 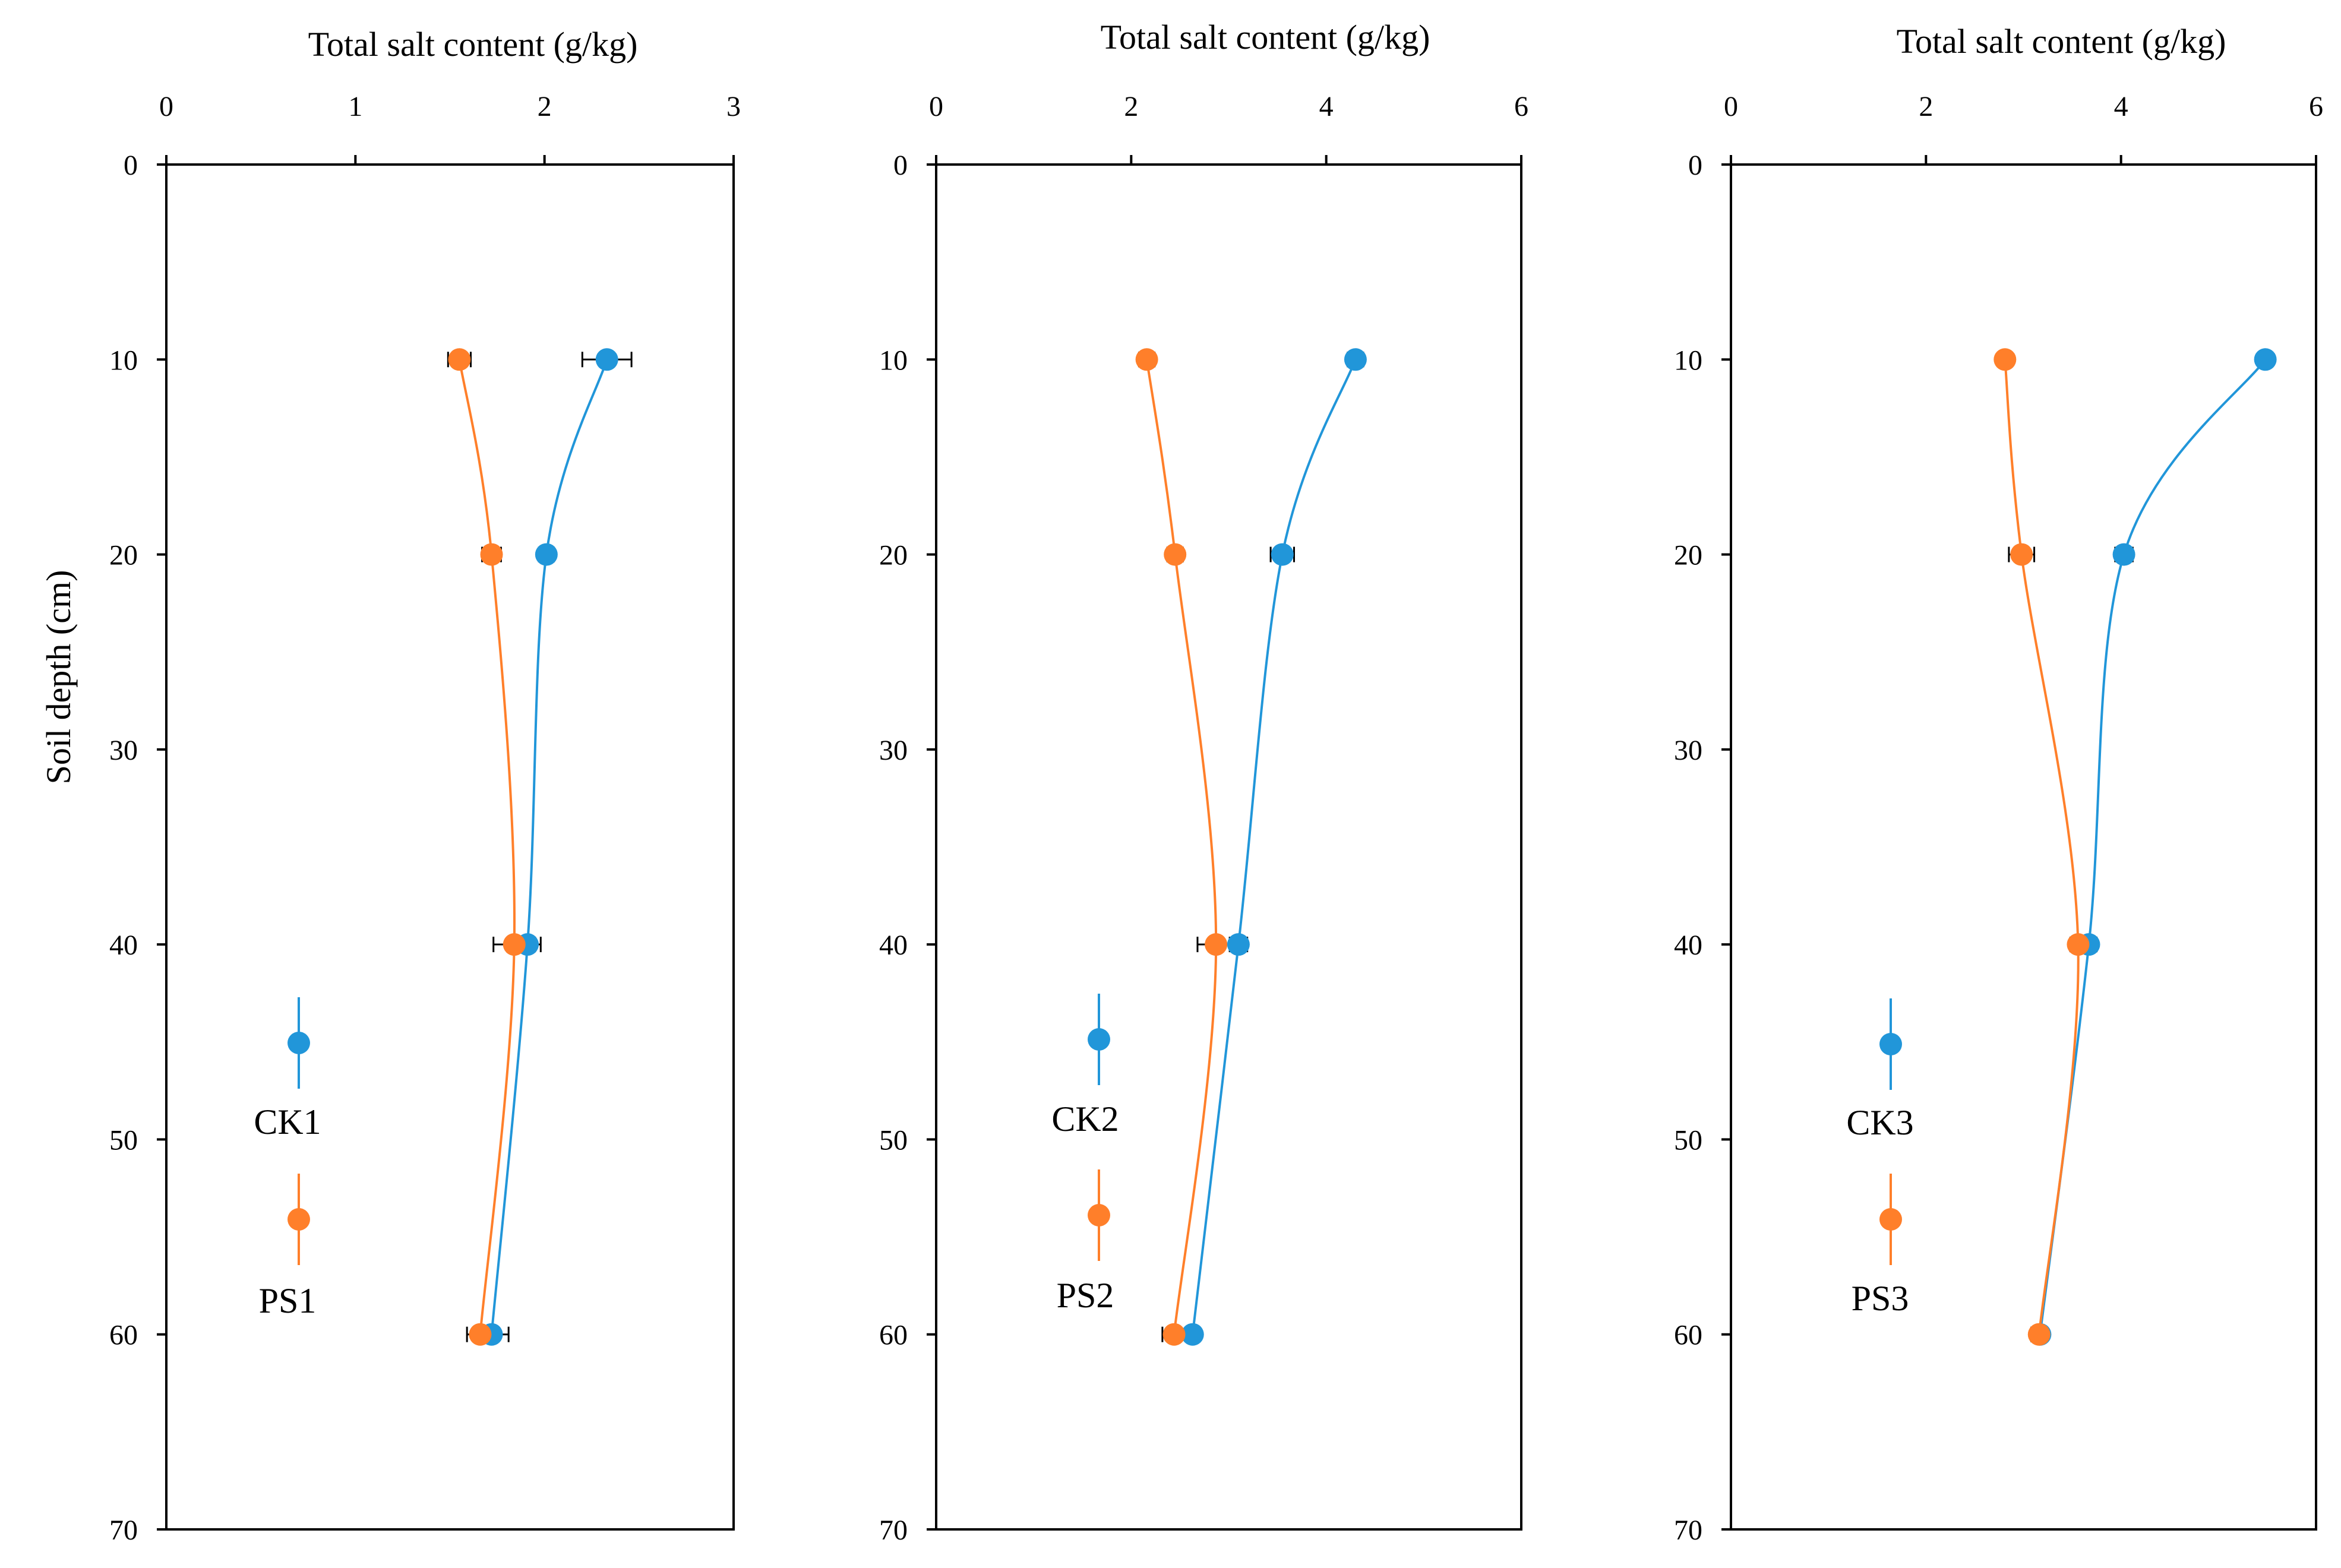 I want to click on x-tick-label-3-0: 0, so click(x=1731, y=106).